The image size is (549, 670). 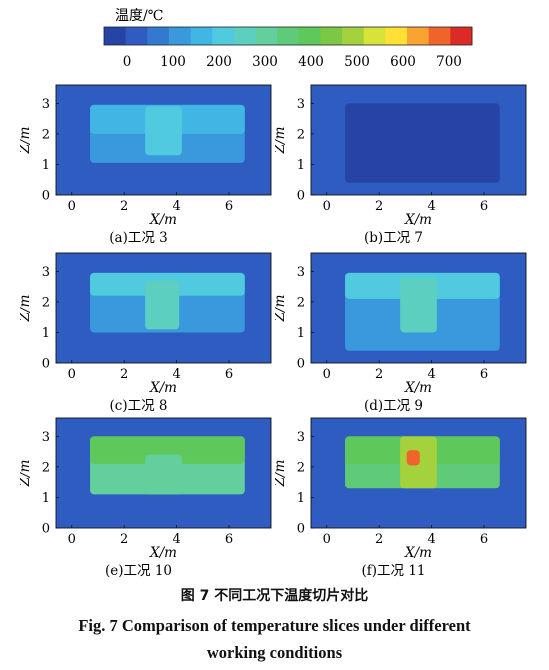 What do you see at coordinates (403, 62) in the screenshot?
I see `colorbar-tick-label: 600` at bounding box center [403, 62].